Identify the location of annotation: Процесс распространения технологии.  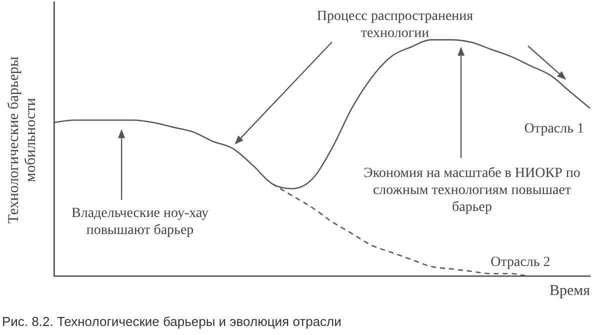
(395, 25).